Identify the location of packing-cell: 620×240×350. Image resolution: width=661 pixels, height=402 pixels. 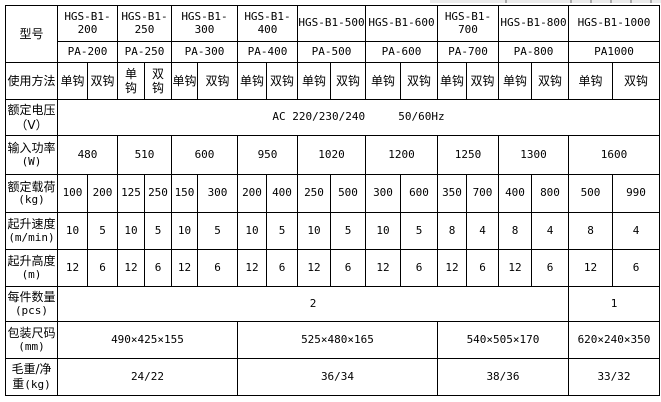
(614, 340).